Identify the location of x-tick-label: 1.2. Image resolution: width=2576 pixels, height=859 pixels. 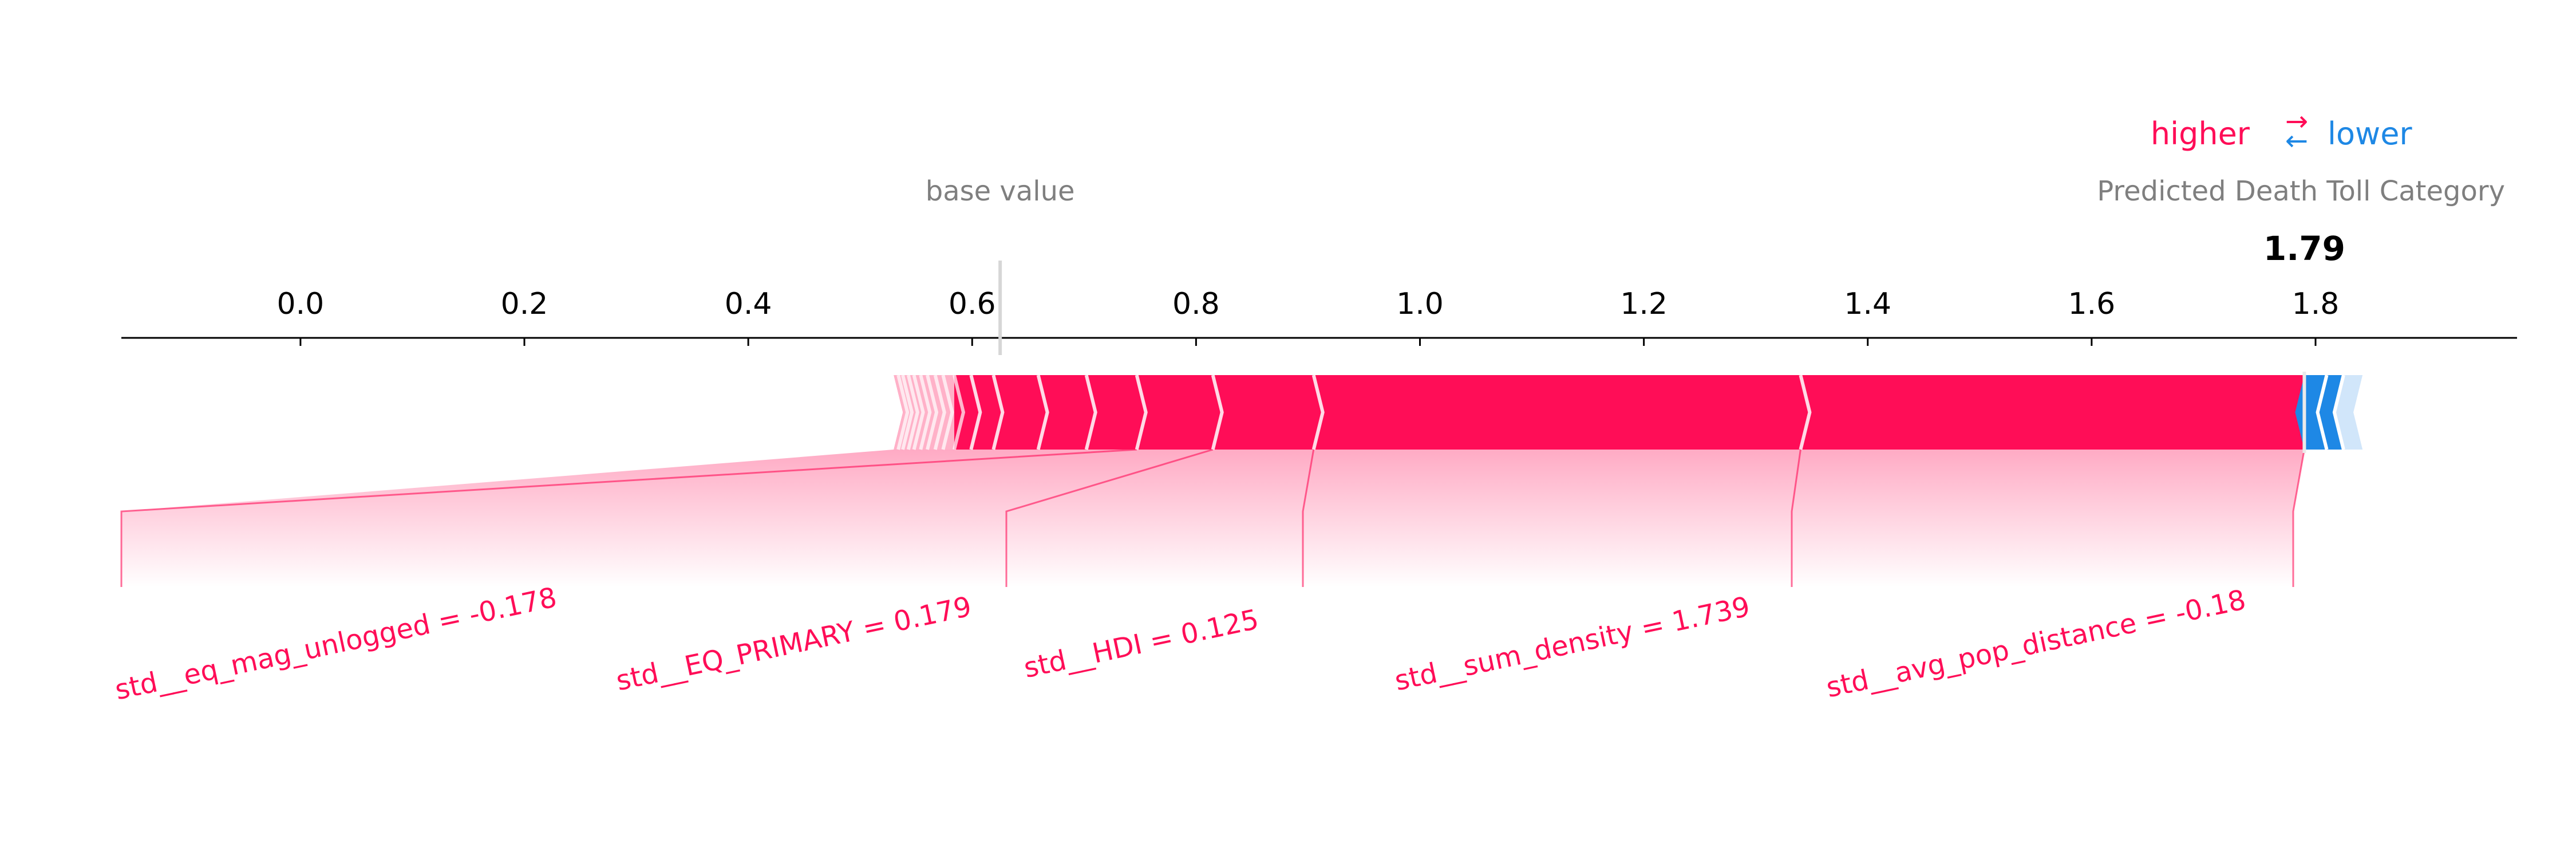
(1644, 304).